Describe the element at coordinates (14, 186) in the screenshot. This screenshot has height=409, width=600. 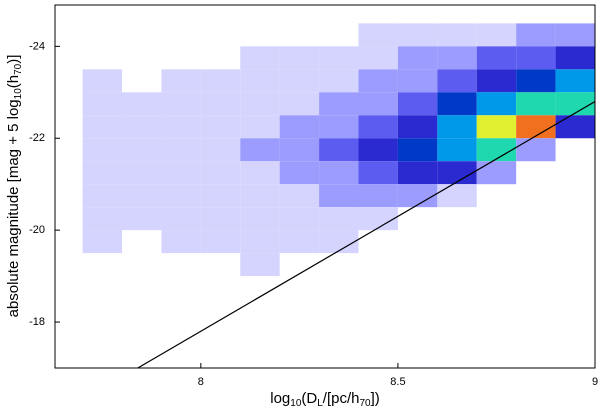
I see `y-axis-label: absolute magnitude [mag + 5 log10(h70)]` at that location.